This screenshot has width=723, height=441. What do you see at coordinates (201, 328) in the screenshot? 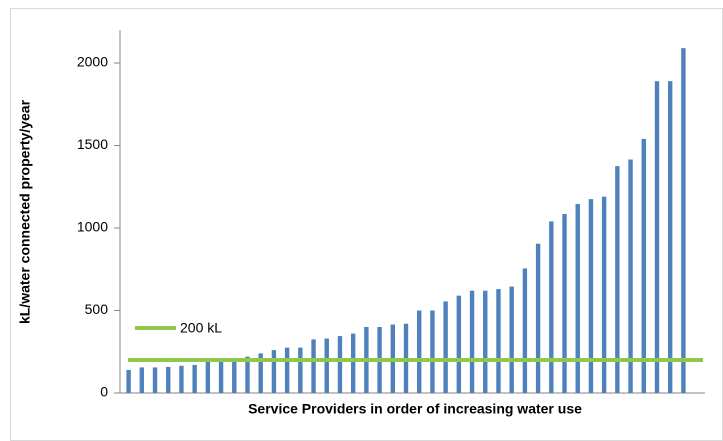
I see `legend-label: 200 kL` at bounding box center [201, 328].